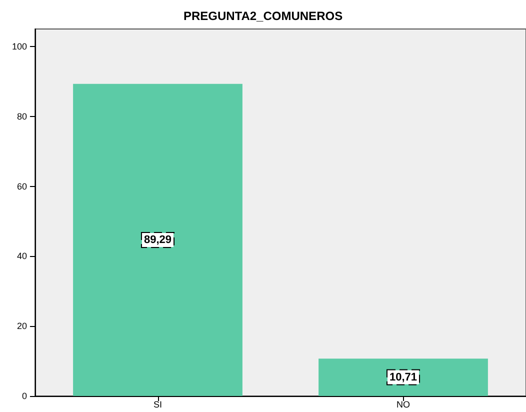  Describe the element at coordinates (158, 240) in the screenshot. I see `data-label: 89,29` at that location.